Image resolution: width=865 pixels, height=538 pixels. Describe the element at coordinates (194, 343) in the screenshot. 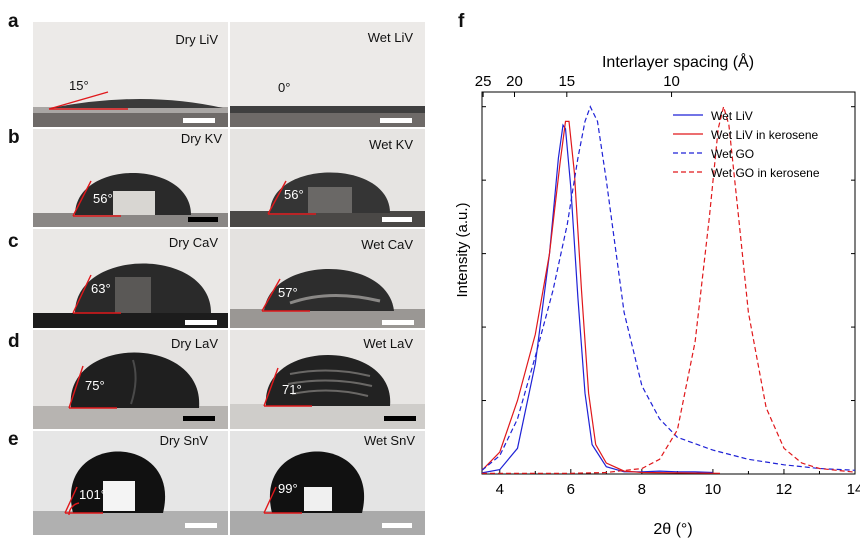

I see `label-dry-lav: Dry LaV` at that location.